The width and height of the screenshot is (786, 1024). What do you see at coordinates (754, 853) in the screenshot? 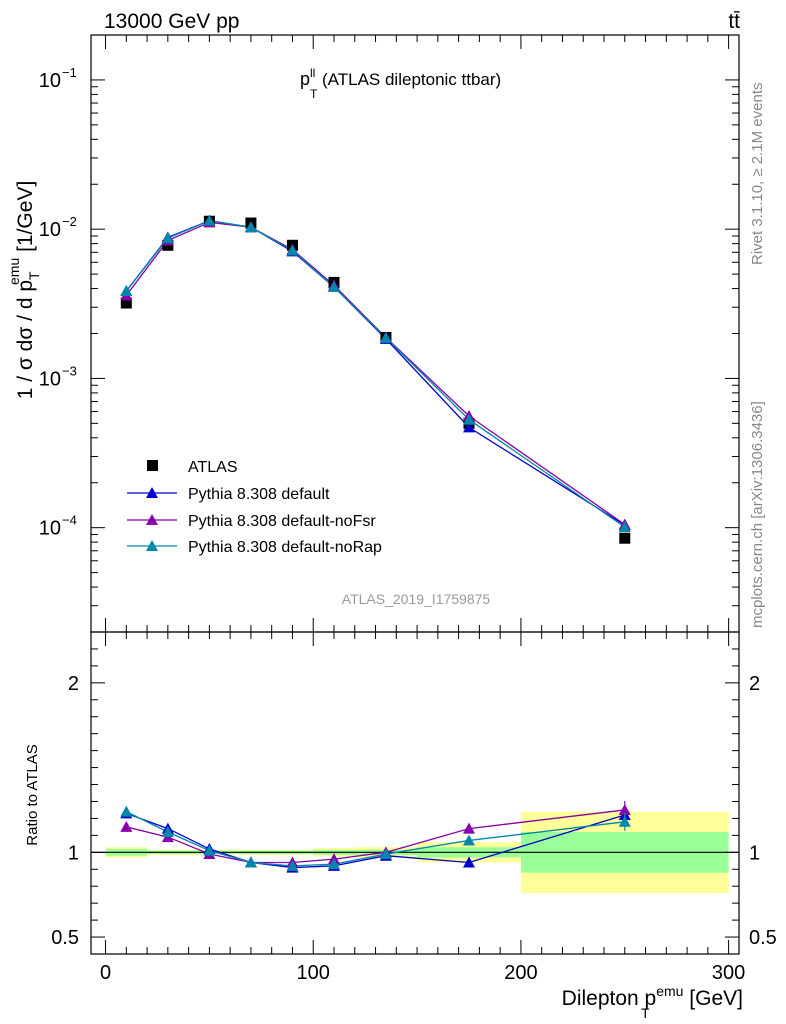
I see `ratio-y-tick-label-right: 1` at bounding box center [754, 853].